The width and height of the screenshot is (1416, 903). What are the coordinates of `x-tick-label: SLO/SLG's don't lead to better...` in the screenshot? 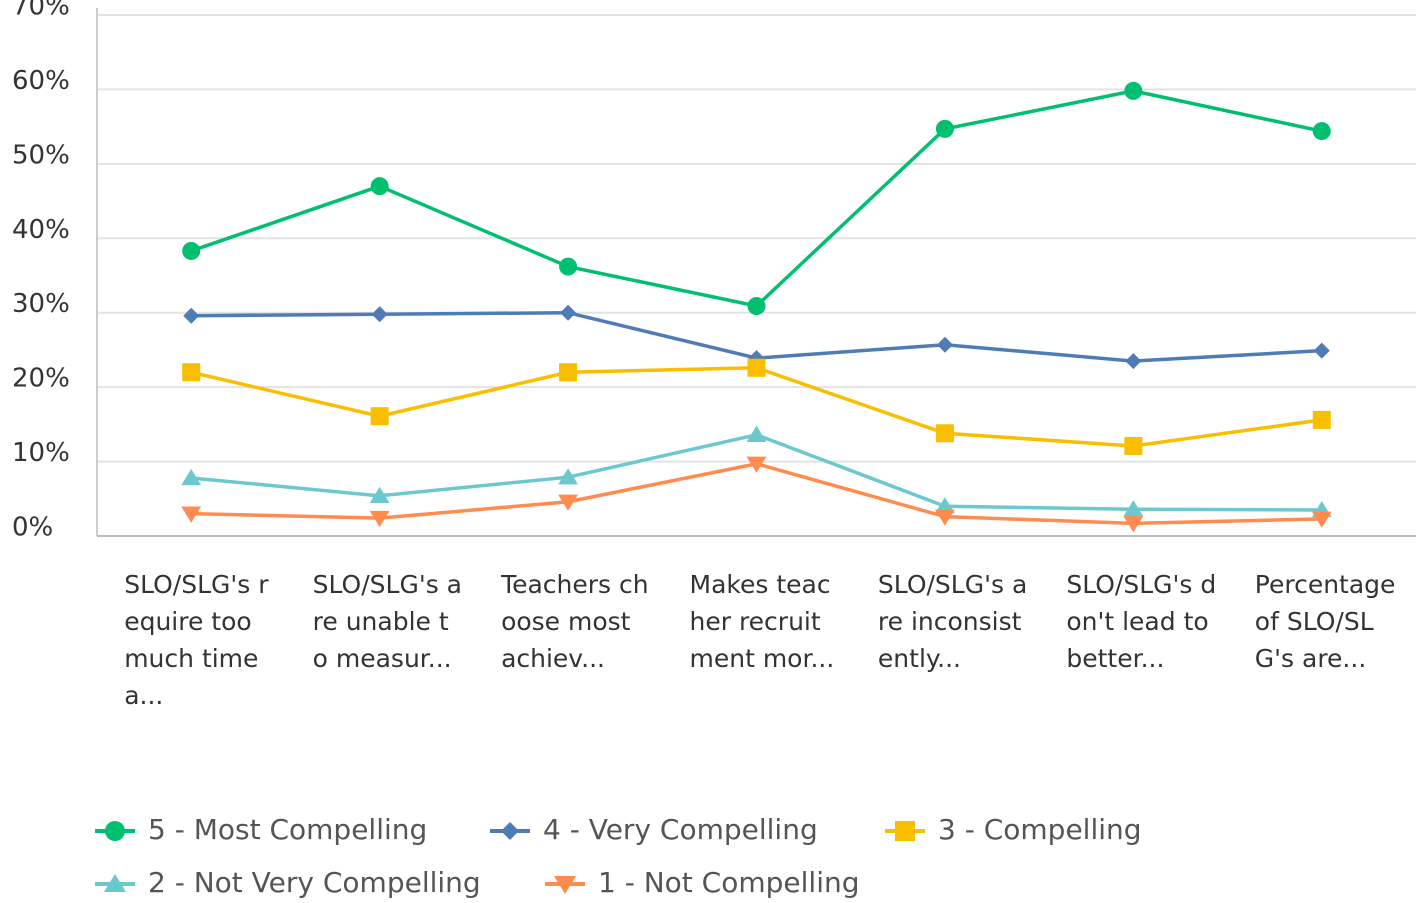 It's located at (1141, 621).